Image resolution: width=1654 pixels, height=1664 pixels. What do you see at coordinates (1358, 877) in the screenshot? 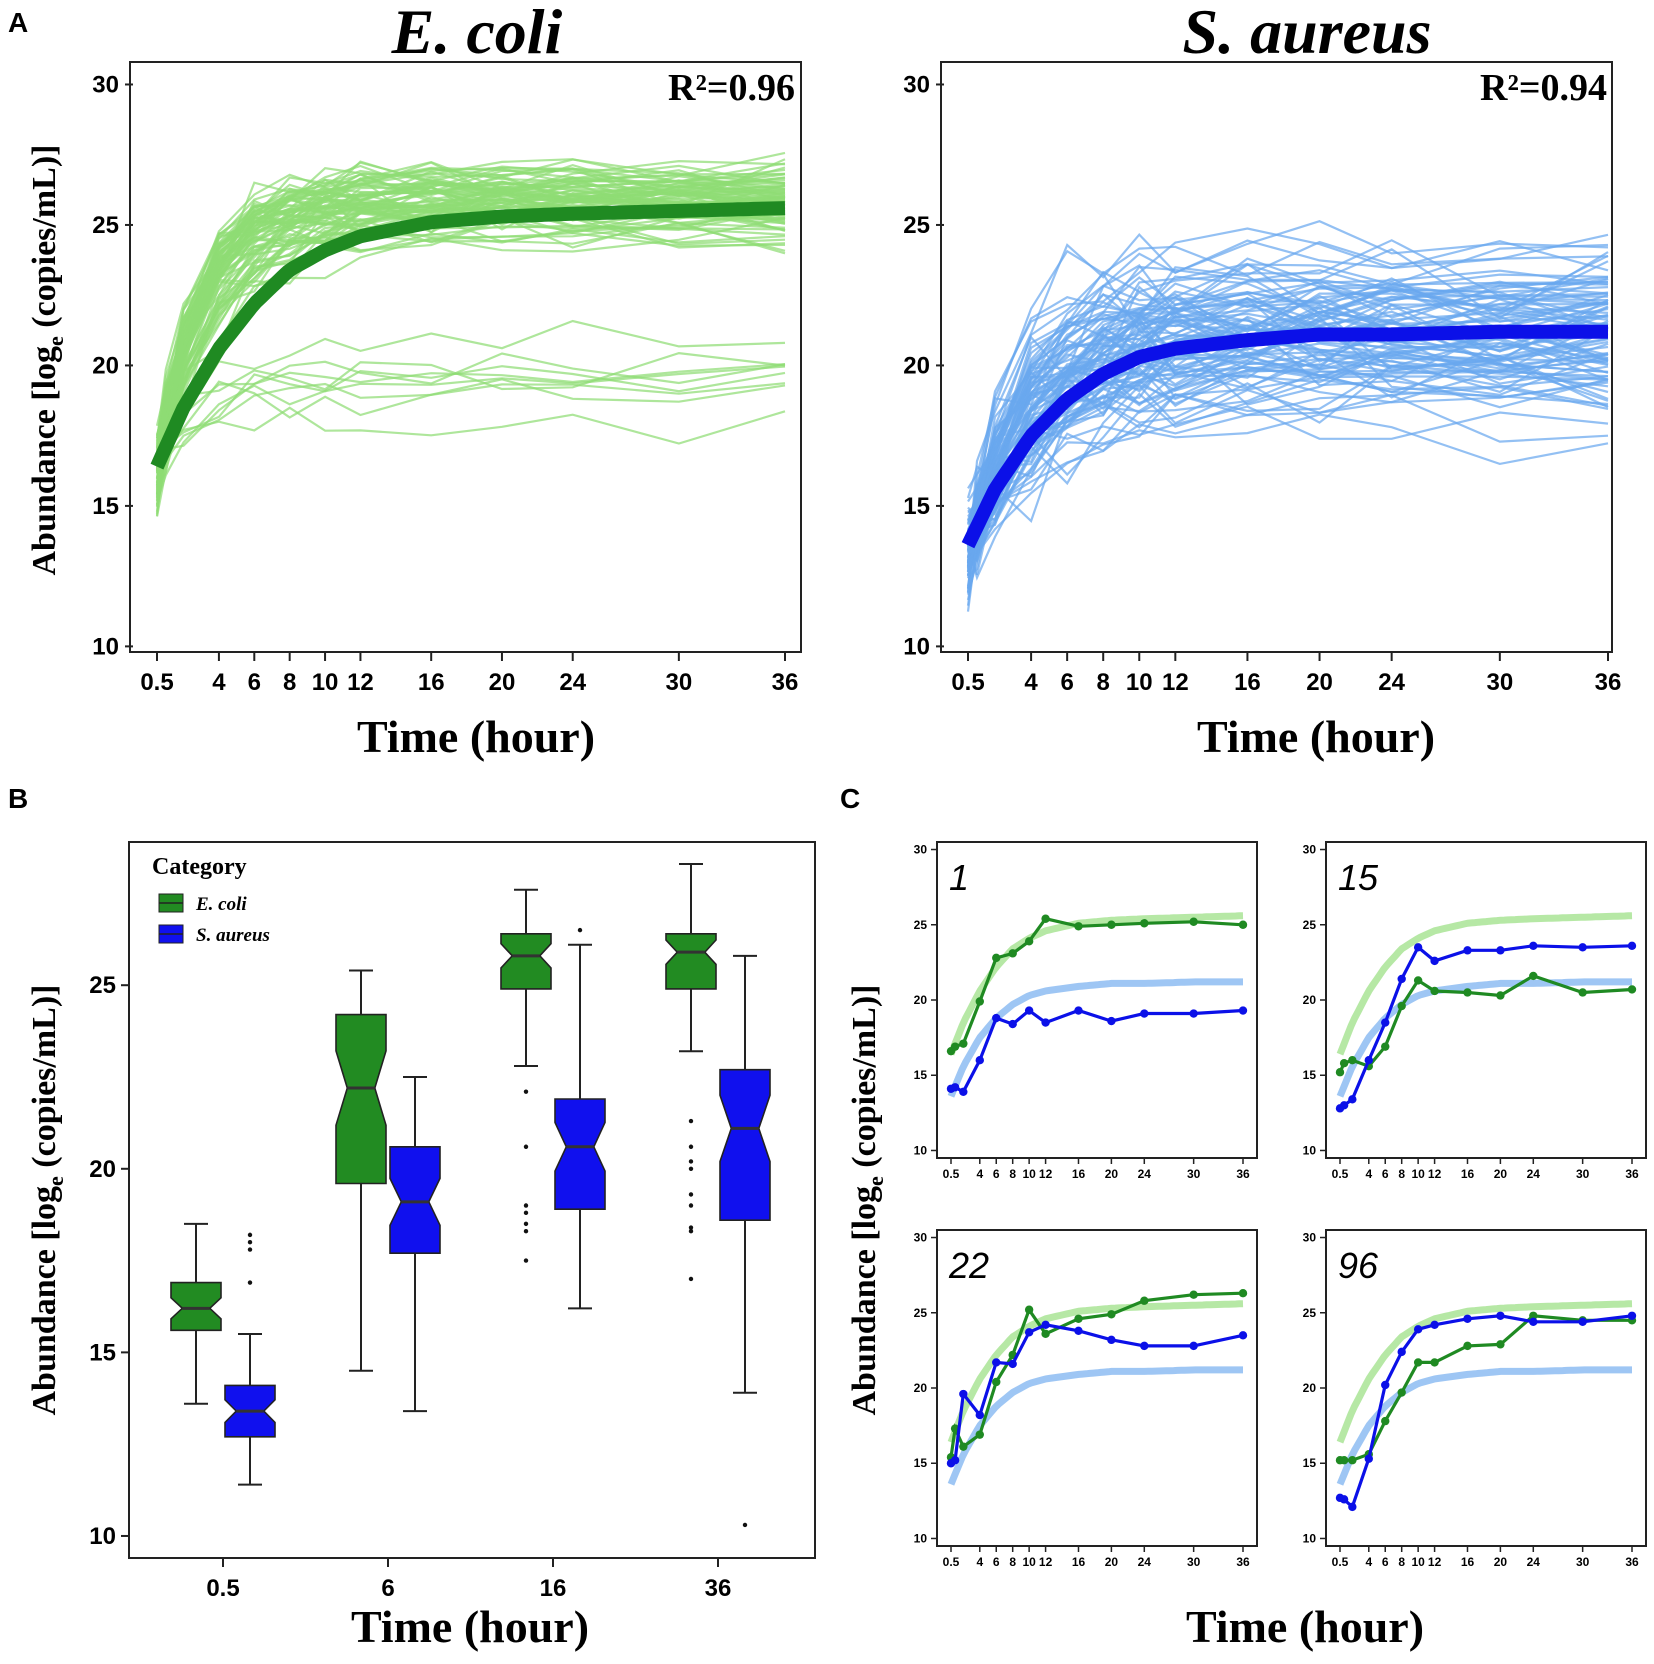
I see `facet-label: 15` at bounding box center [1358, 877].